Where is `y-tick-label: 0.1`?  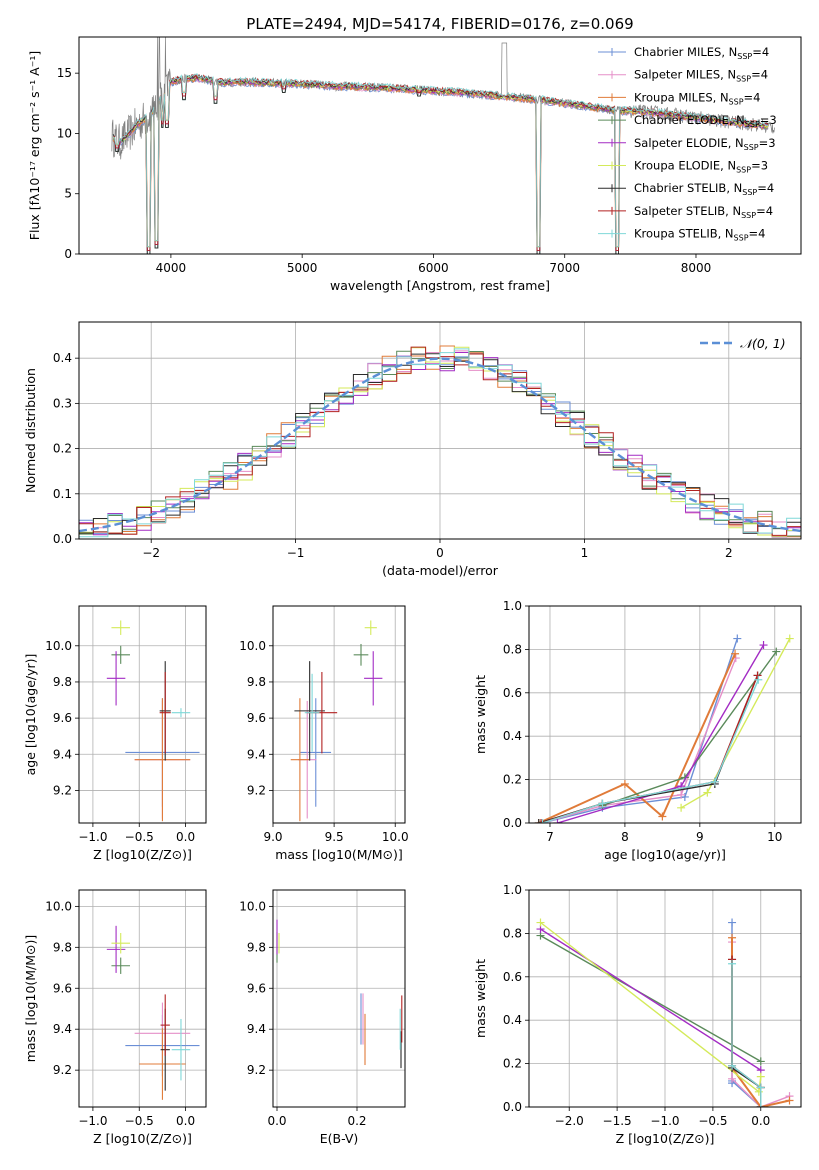
y-tick-label: 0.1 is located at coordinates (62, 494).